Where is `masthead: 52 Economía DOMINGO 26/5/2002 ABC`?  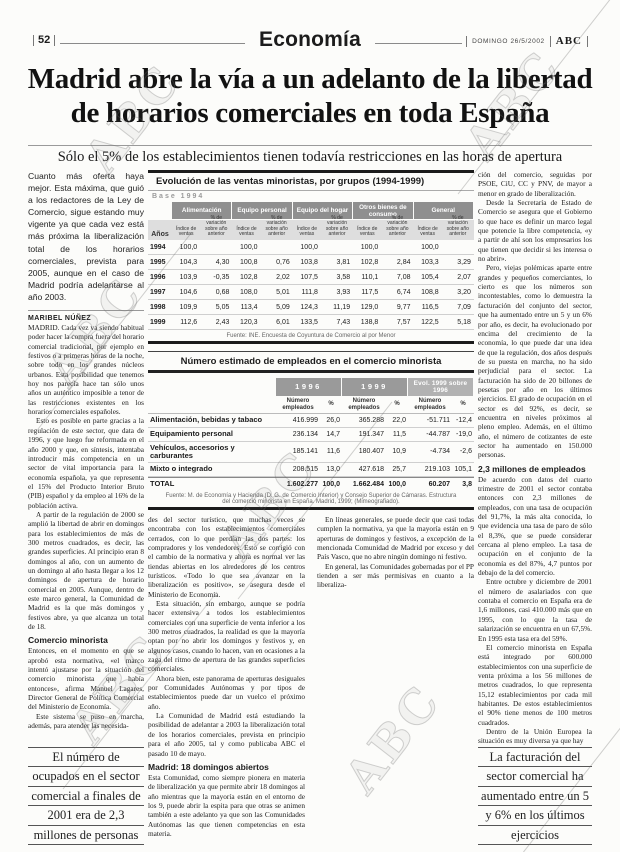 masthead: 52 Economía DOMINGO 26/5/2002 ABC is located at coordinates (310, 40).